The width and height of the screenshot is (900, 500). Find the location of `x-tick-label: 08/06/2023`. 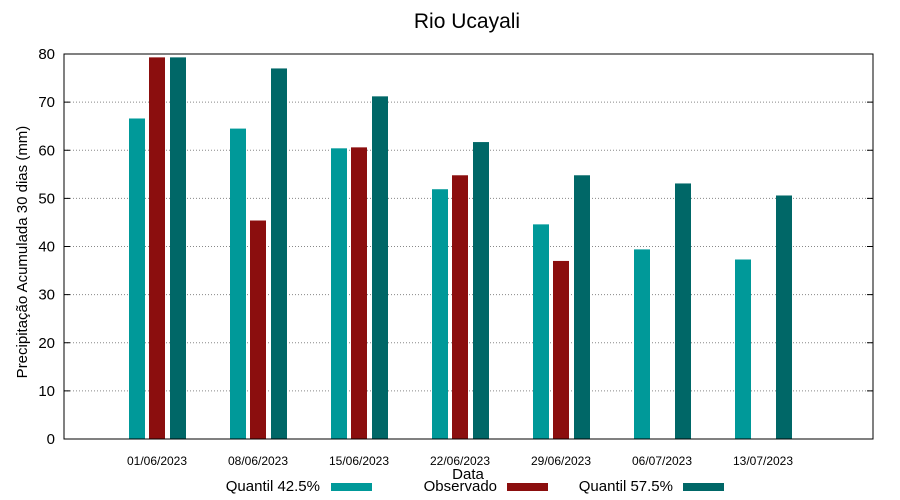

x-tick-label: 08/06/2023 is located at coordinates (258, 461).